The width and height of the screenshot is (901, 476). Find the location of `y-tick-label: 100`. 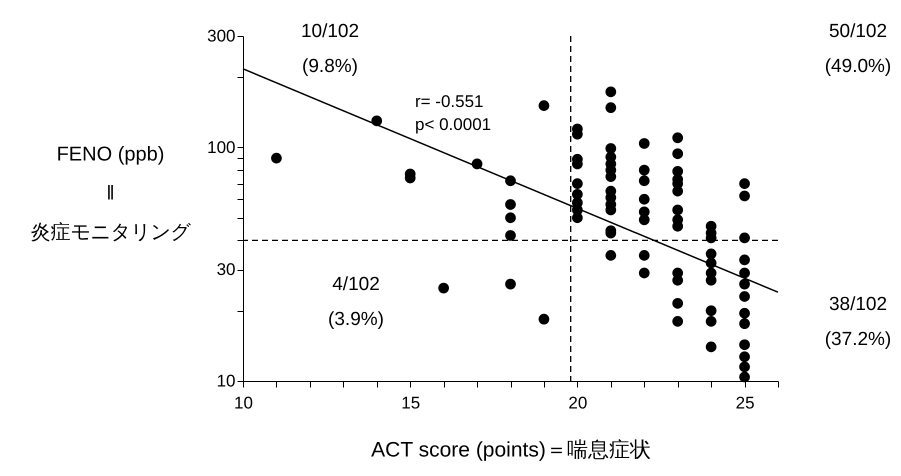

y-tick-label: 100 is located at coordinates (221, 147).